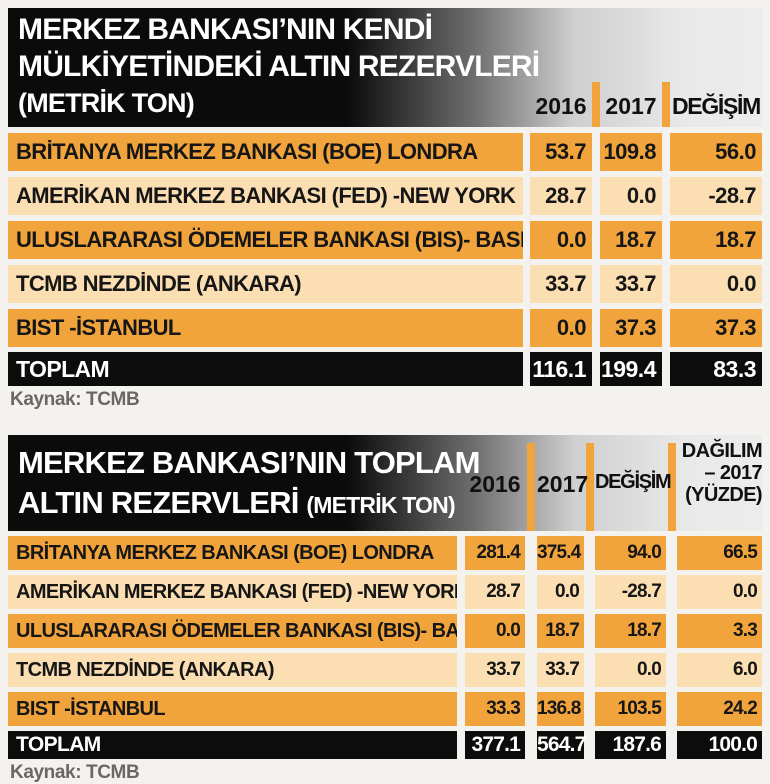  I want to click on table-row: BIST -İSTANBUL 33.3 136.8 103.5 24.2, so click(385, 709).